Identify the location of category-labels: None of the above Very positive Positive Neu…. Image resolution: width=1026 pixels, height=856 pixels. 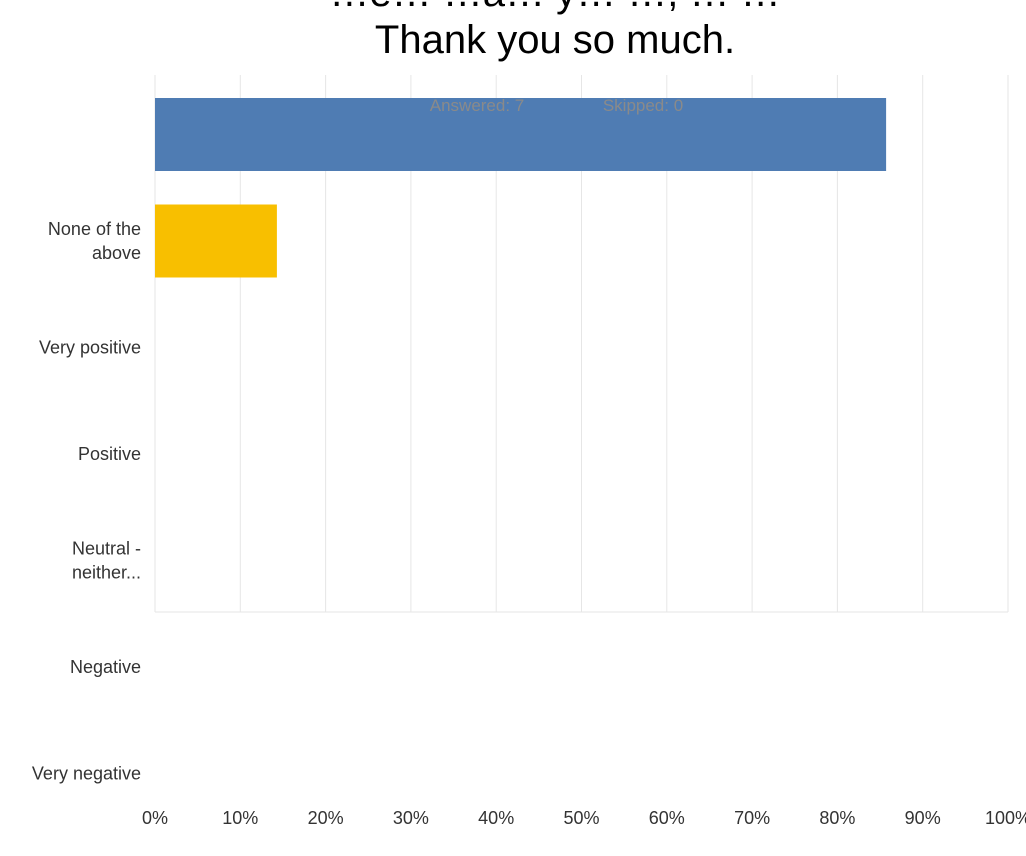
(86, 501).